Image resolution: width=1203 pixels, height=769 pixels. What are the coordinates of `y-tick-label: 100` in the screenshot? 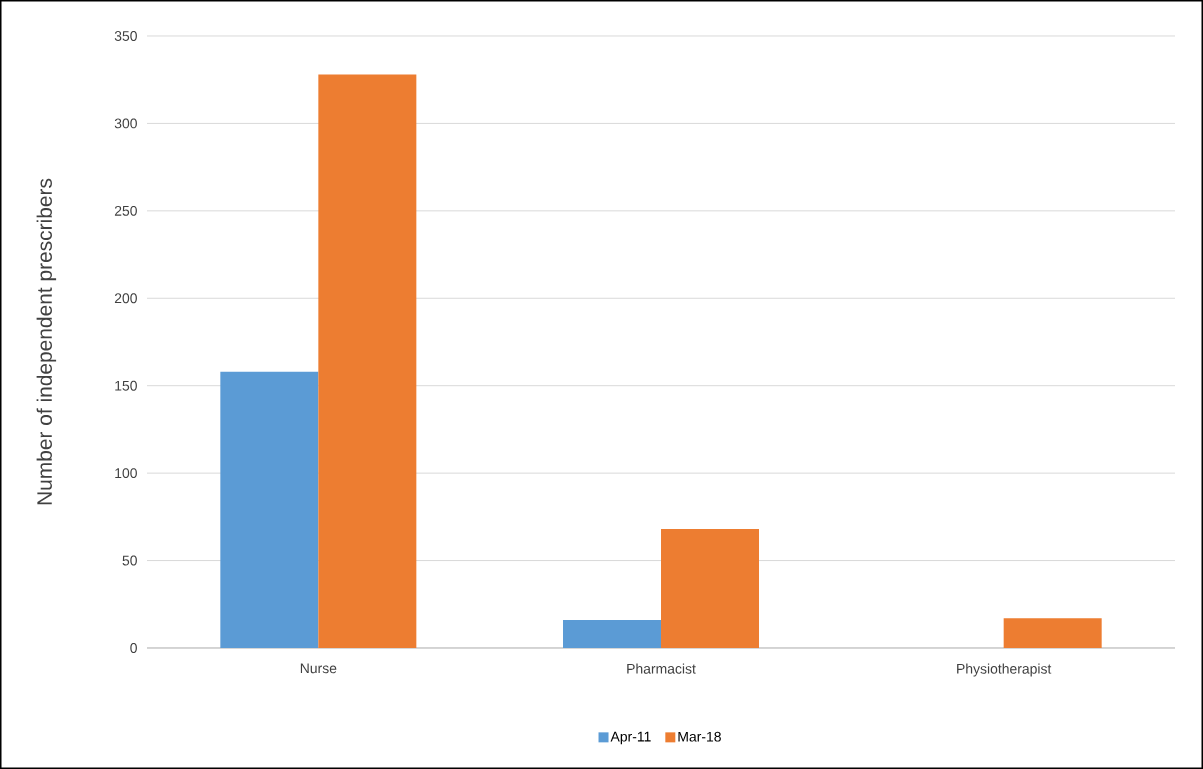 It's located at (126, 473).